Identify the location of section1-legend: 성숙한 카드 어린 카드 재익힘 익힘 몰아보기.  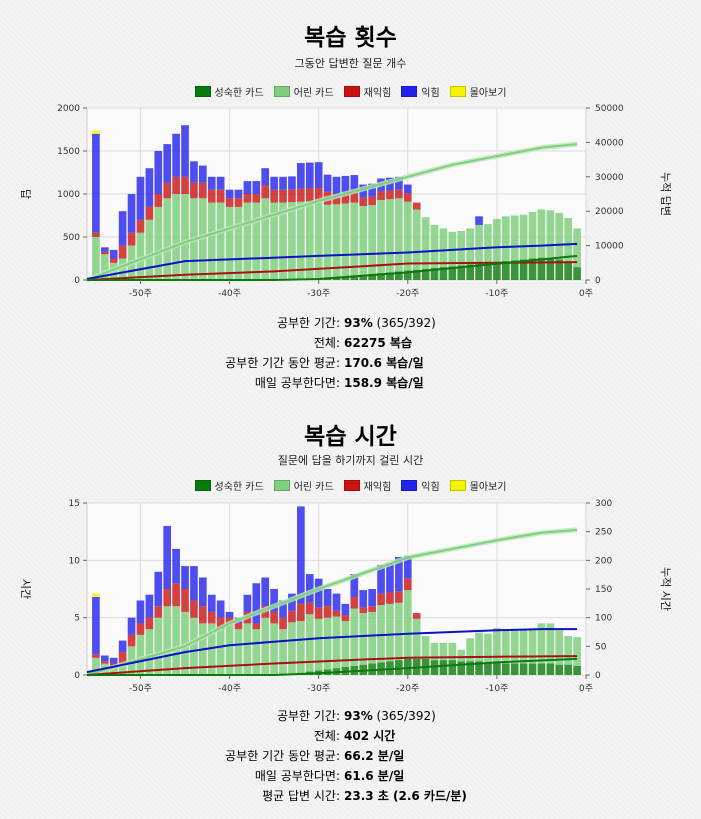
(350, 91).